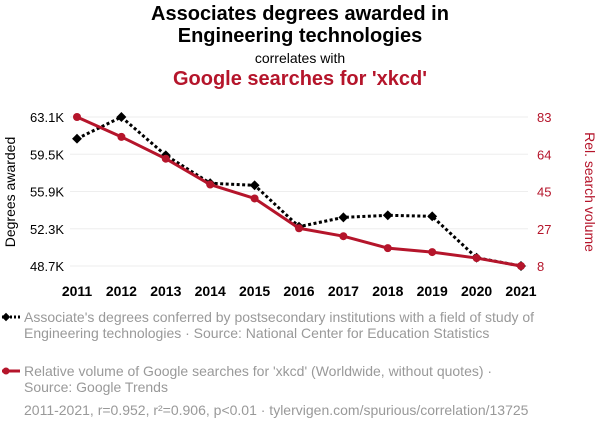  Describe the element at coordinates (47, 266) in the screenshot. I see `y-left-tick-label: 48.7K` at that location.